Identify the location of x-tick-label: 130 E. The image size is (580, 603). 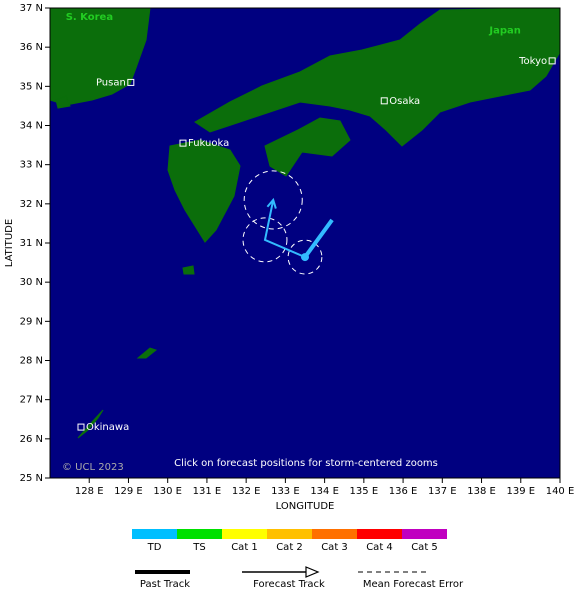
(167, 491).